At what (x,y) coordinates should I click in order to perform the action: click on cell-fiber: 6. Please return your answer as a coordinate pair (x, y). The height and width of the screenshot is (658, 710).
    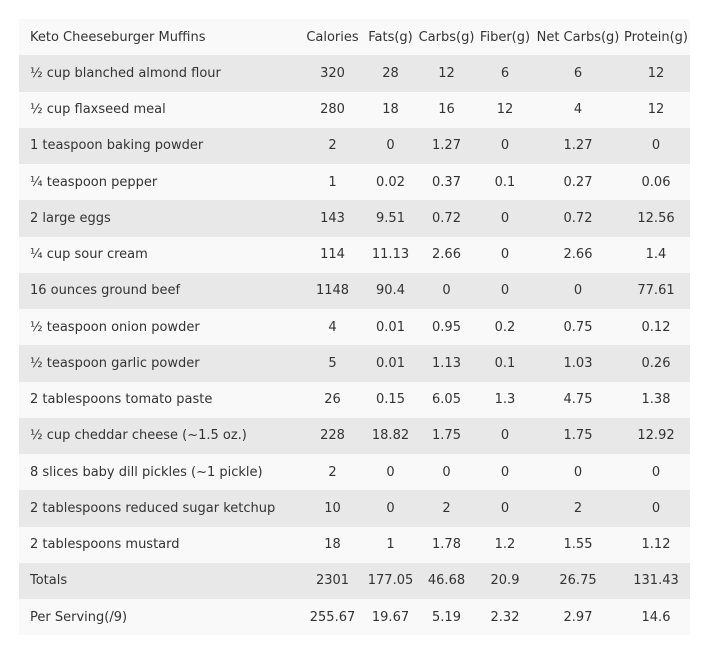
    Looking at the image, I should click on (505, 73).